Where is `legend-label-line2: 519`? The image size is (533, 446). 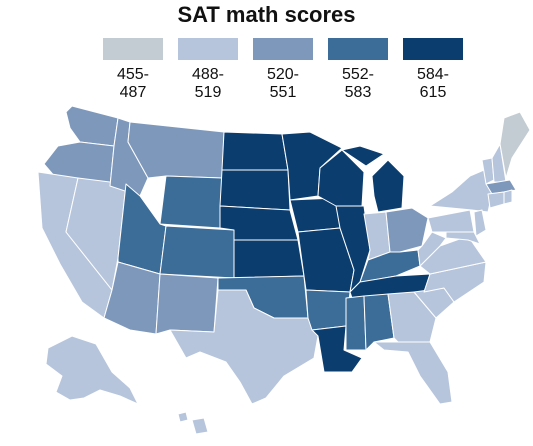
legend-label-line2: 519 is located at coordinates (208, 92).